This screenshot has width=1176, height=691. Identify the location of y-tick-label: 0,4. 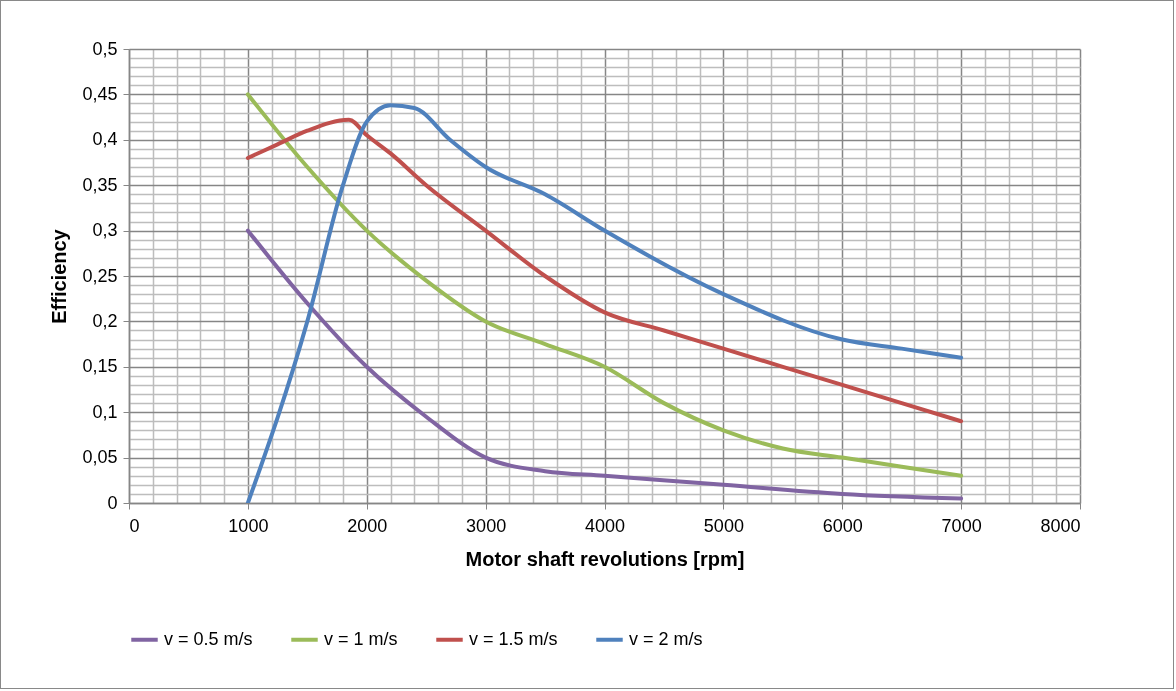
(105, 139).